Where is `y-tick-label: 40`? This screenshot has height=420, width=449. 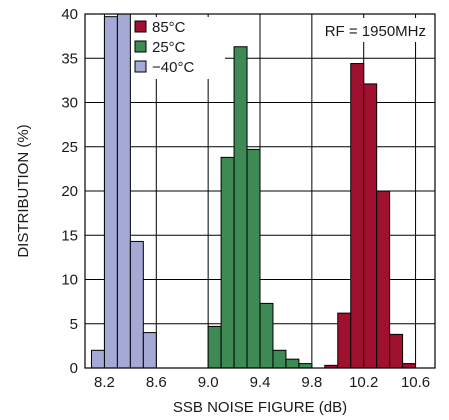 y-tick-label: 40 is located at coordinates (69, 14).